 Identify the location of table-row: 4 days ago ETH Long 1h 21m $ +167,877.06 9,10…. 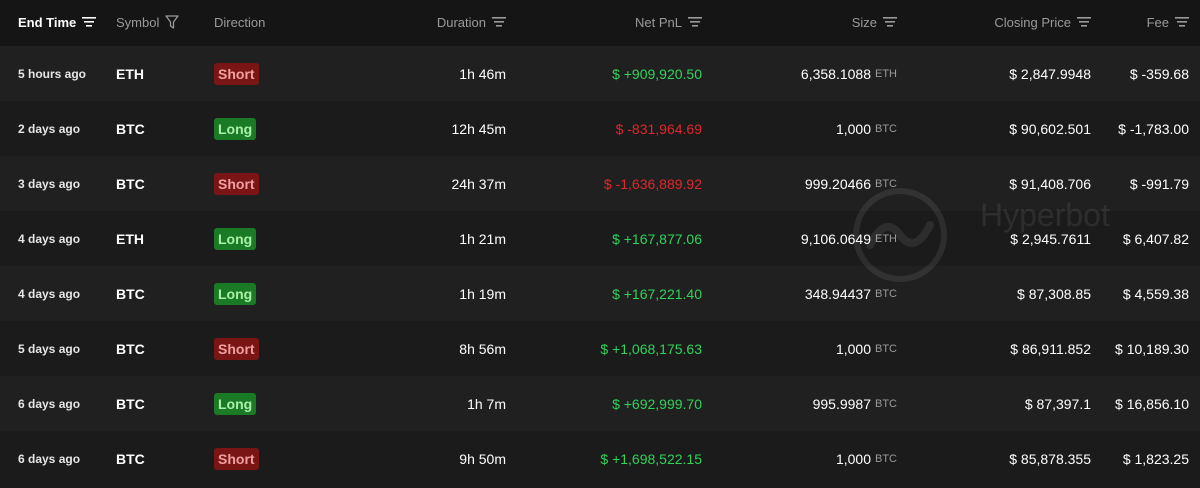
(600, 238).